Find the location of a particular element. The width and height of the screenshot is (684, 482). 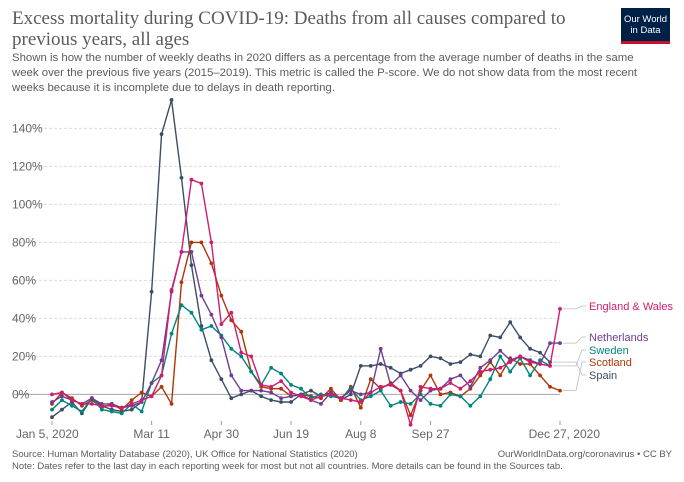

owid-logo: Our World in Data is located at coordinates (645, 26).